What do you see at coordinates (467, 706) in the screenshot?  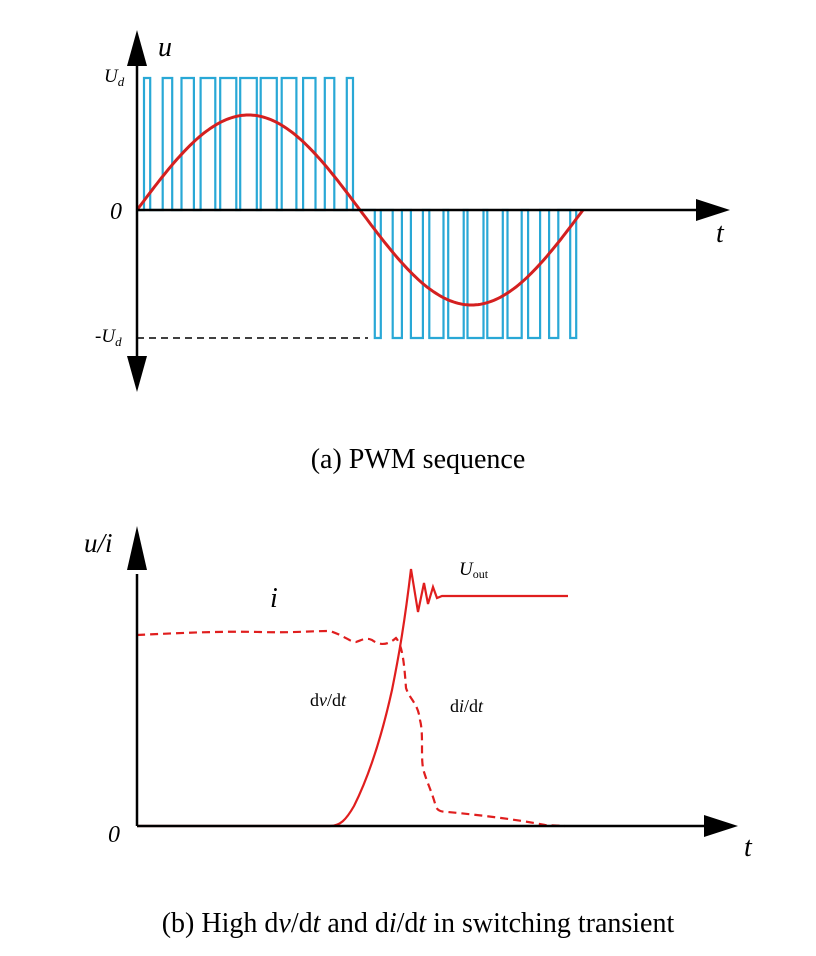 I see `didt-label: di/dt` at bounding box center [467, 706].